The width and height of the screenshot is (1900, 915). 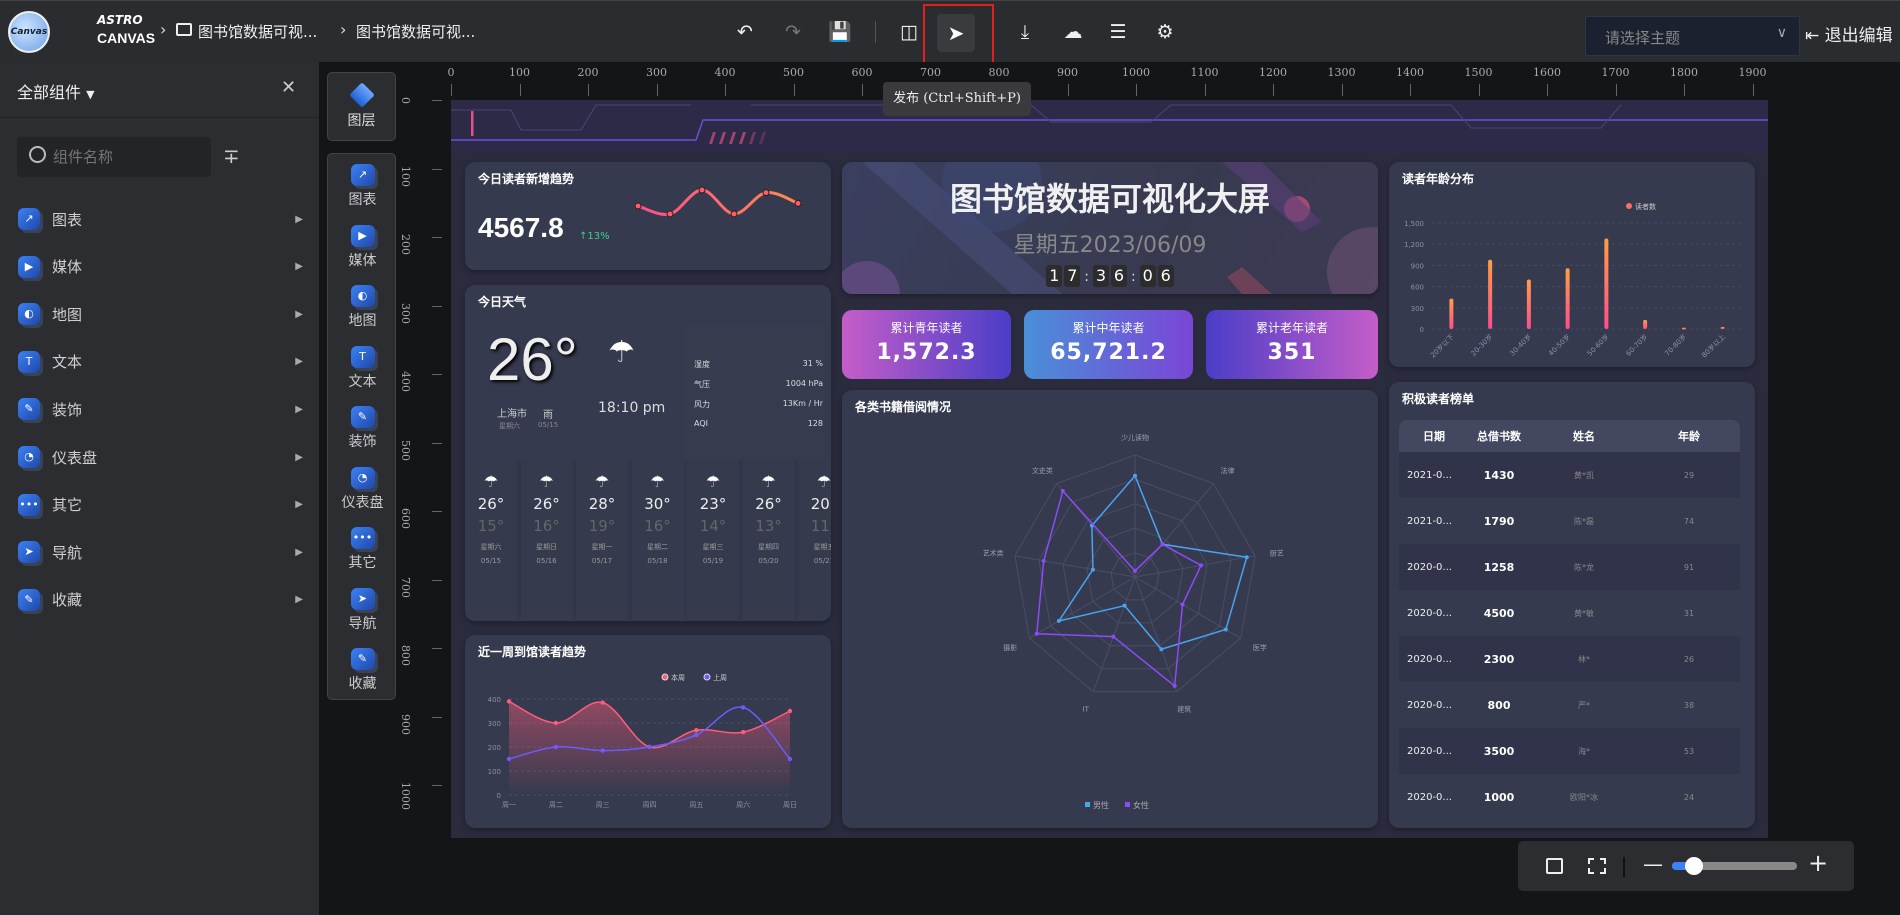 I want to click on panel-item-5: ◔ 仪表盘, so click(x=362, y=489).